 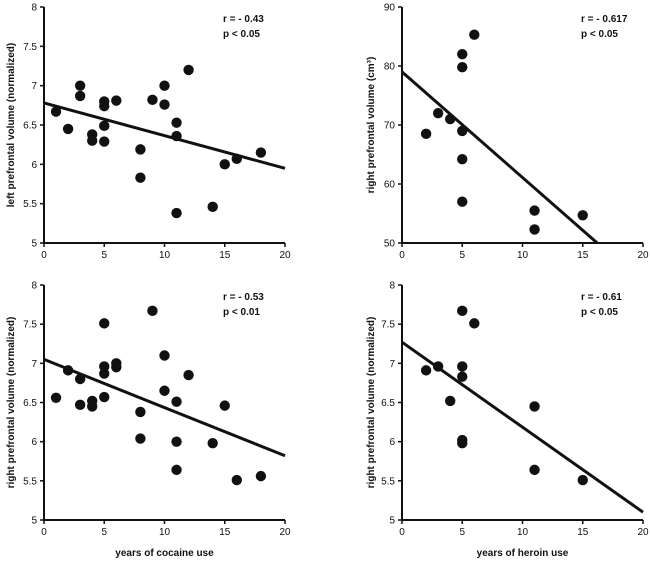 What do you see at coordinates (392, 364) in the screenshot?
I see `y-tick-label: 7` at bounding box center [392, 364].